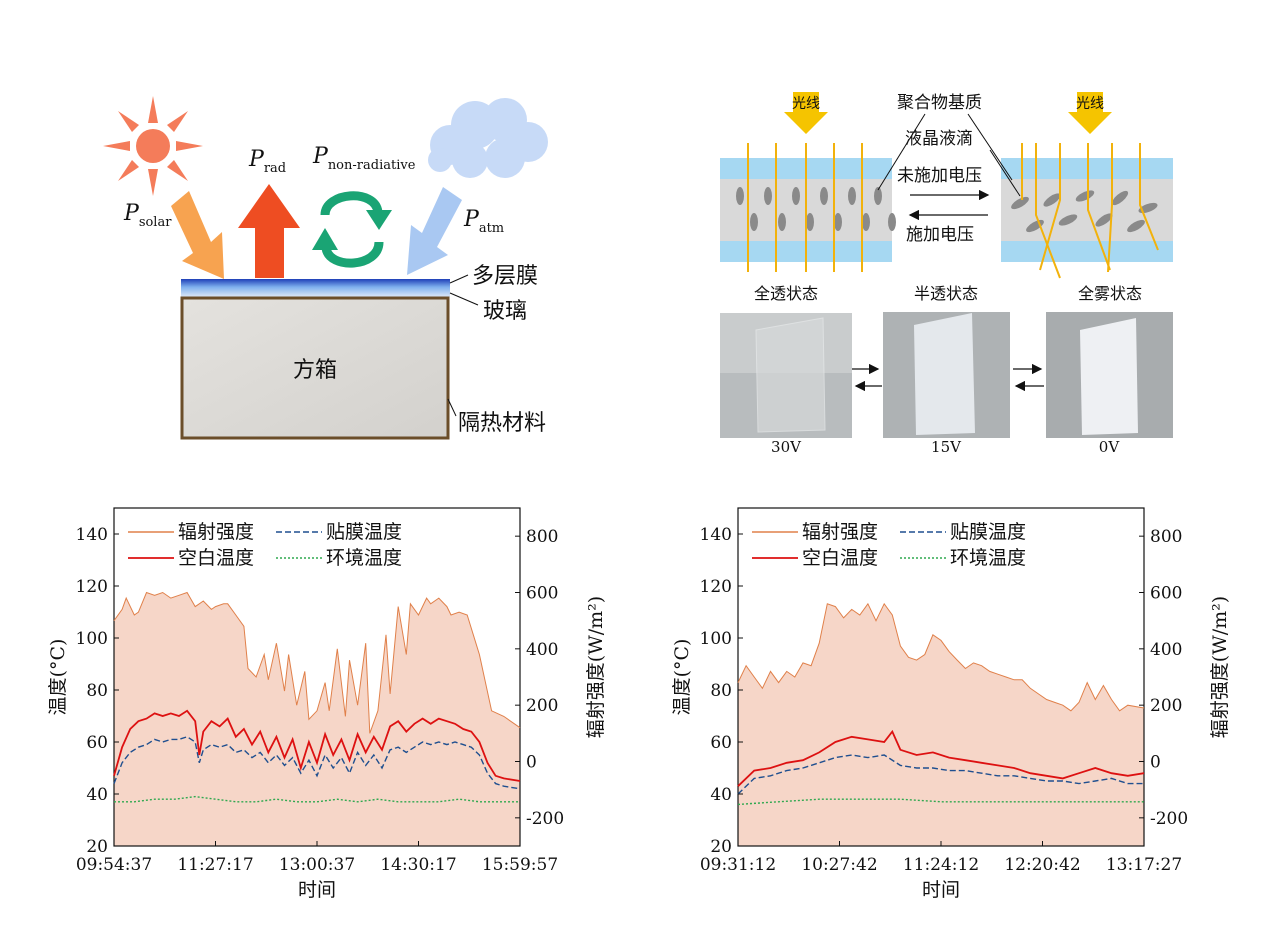 This screenshot has width=1268, height=950. What do you see at coordinates (542, 650) in the screenshot?
I see `y2-tick-label: 400` at bounding box center [542, 650].